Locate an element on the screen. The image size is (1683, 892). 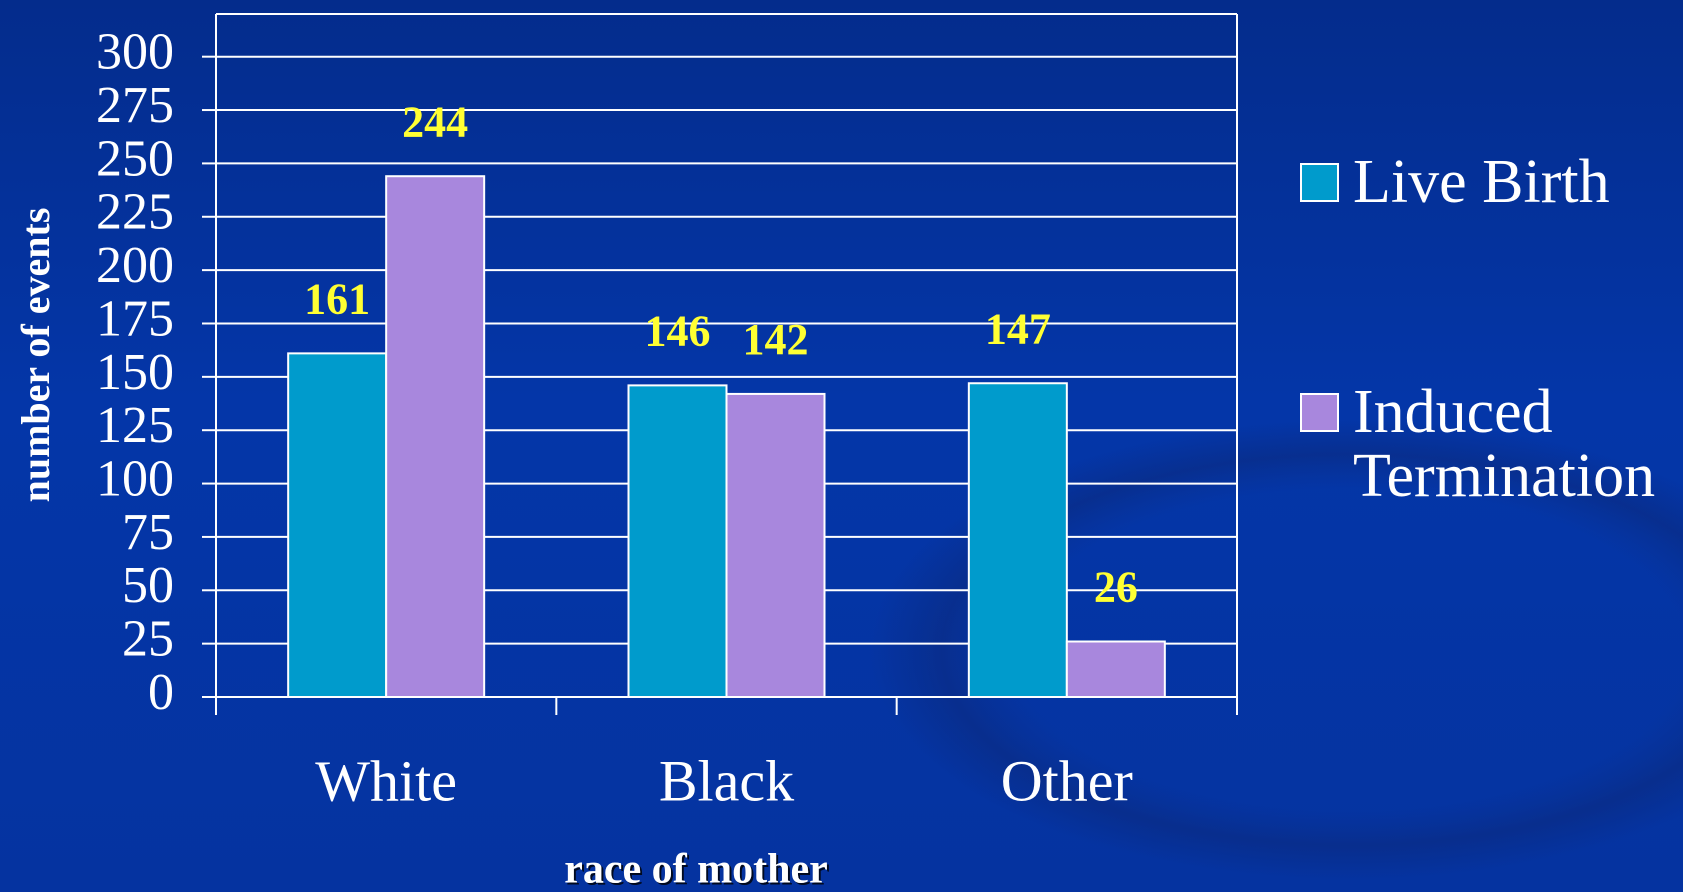
y-tick-label: 175 is located at coordinates (135, 318).